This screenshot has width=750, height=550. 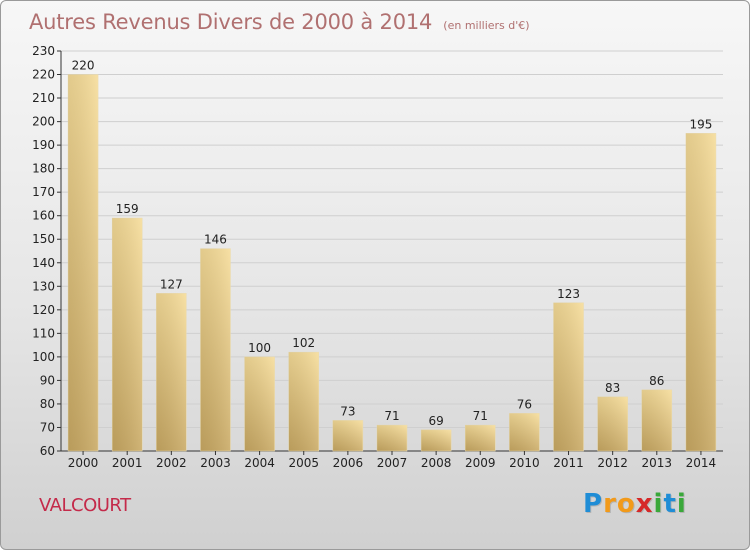 What do you see at coordinates (480, 463) in the screenshot?
I see `x-tick-label: 2009` at bounding box center [480, 463].